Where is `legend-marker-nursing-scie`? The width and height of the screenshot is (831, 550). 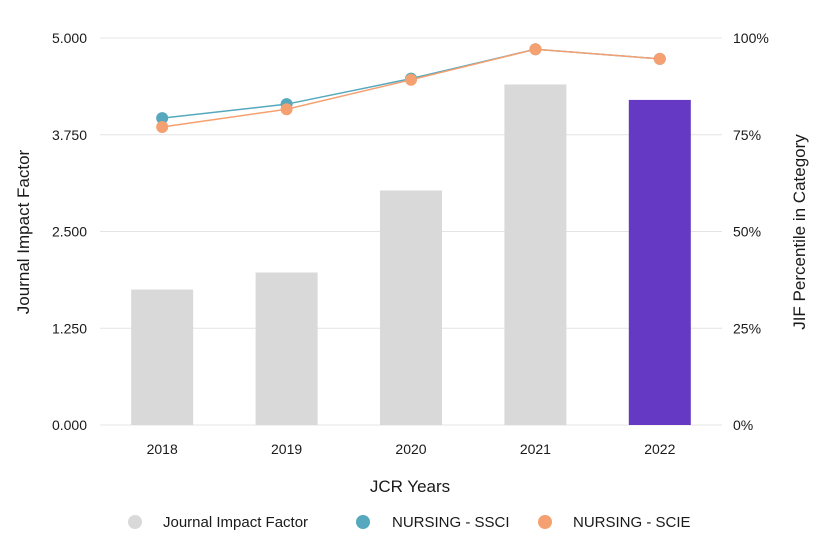 legend-marker-nursing-scie is located at coordinates (545, 522).